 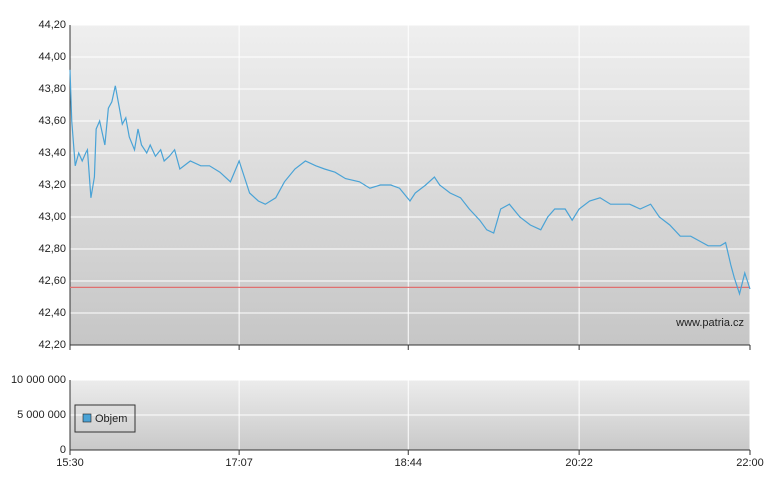 What do you see at coordinates (63, 450) in the screenshot?
I see `y-tick-label: 0` at bounding box center [63, 450].